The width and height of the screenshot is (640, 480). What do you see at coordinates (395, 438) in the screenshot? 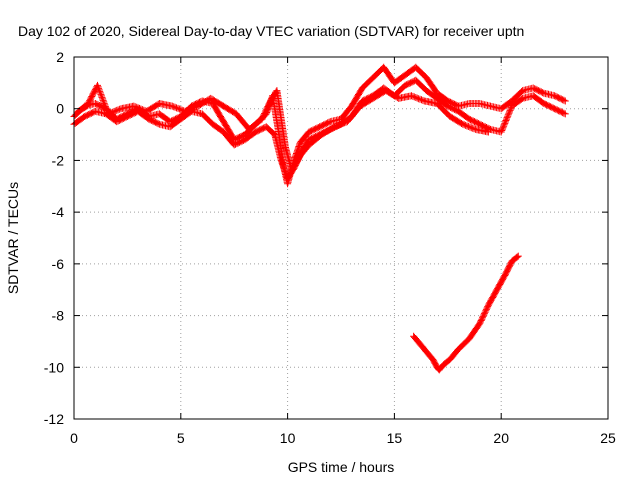
I see `x-tick-label: 15` at bounding box center [395, 438].